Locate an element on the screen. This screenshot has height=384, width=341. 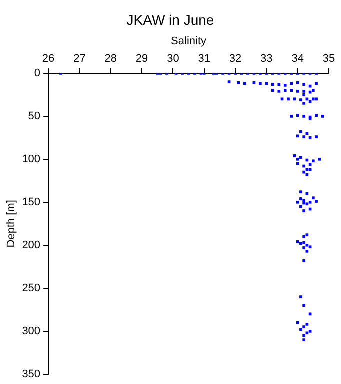
x-tick-label: 28 is located at coordinates (110, 58).